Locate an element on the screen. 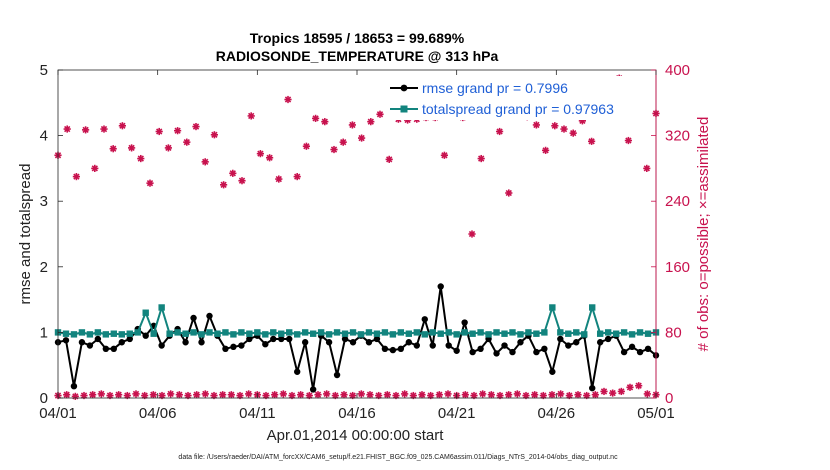  legend-marker-totalspread is located at coordinates (404, 109).